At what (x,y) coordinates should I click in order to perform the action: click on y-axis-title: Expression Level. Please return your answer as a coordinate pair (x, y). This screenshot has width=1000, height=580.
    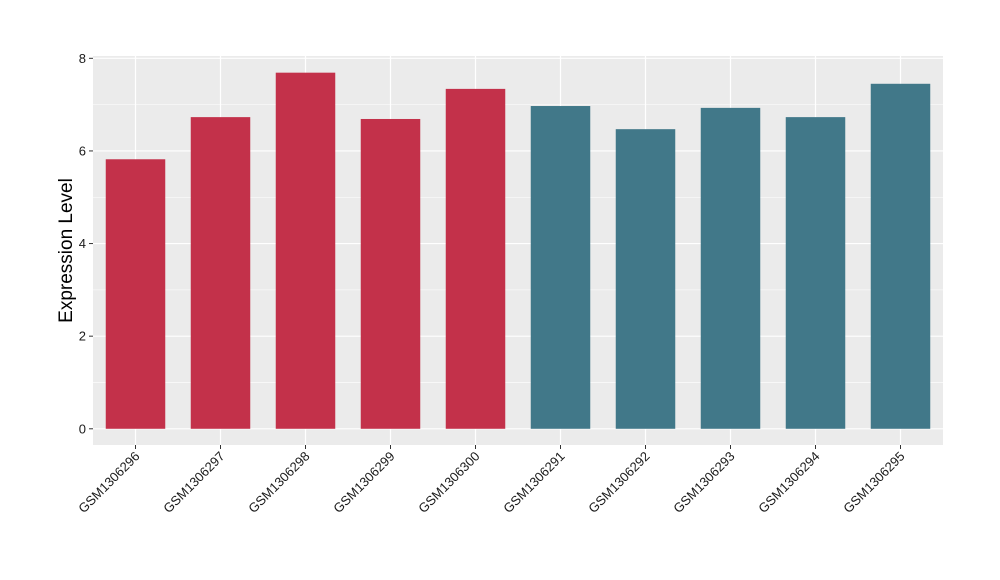
    Looking at the image, I should click on (66, 250).